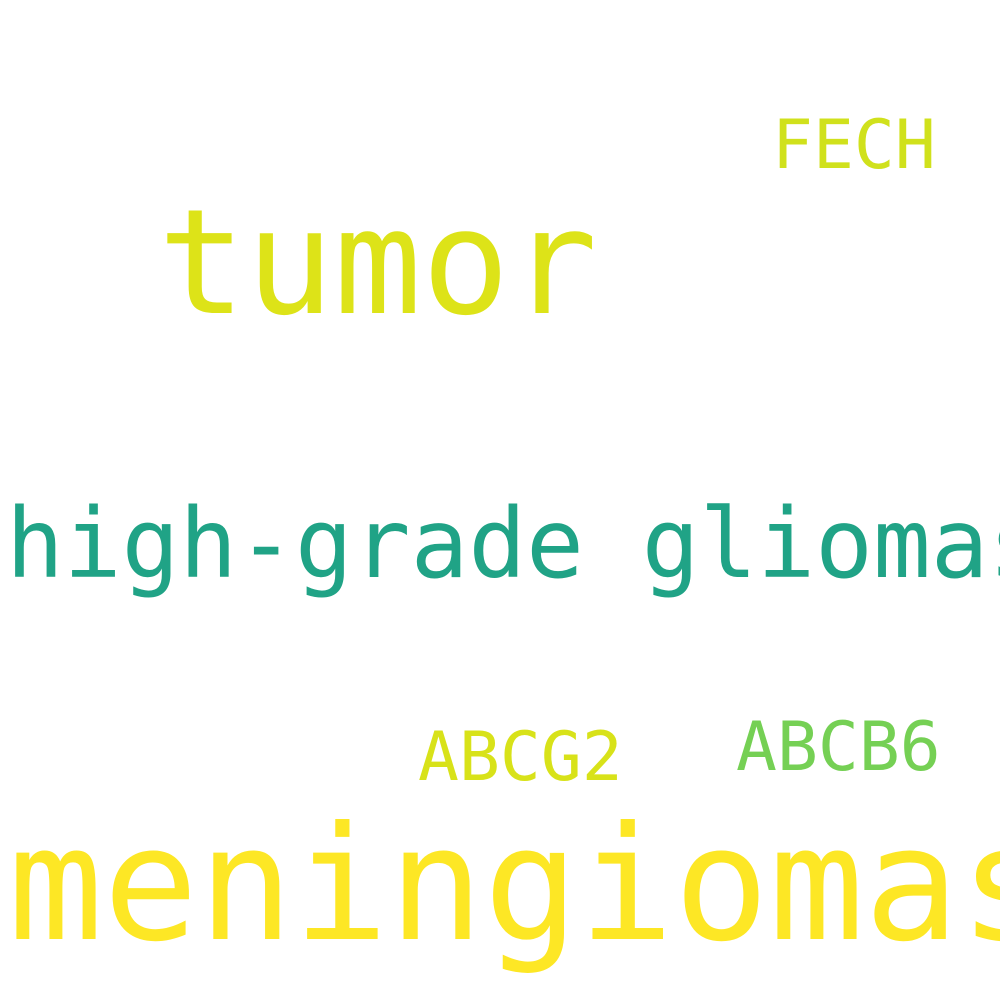 This screenshot has height=1000, width=1000. Describe the element at coordinates (378, 263) in the screenshot. I see `word-tumor: tumor` at that location.